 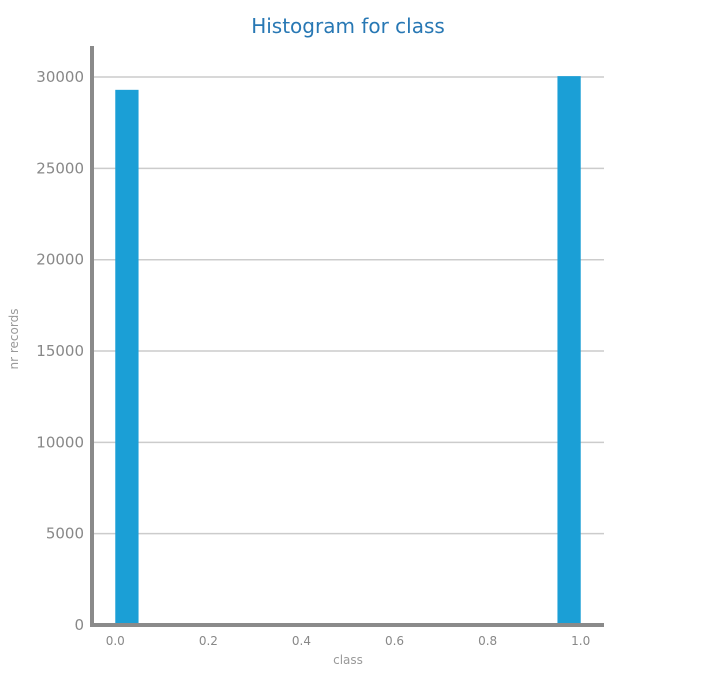 I want to click on x-tick-labels: 0.0 0.2 0.4 0.6 0.8 1.0, so click(x=348, y=641).